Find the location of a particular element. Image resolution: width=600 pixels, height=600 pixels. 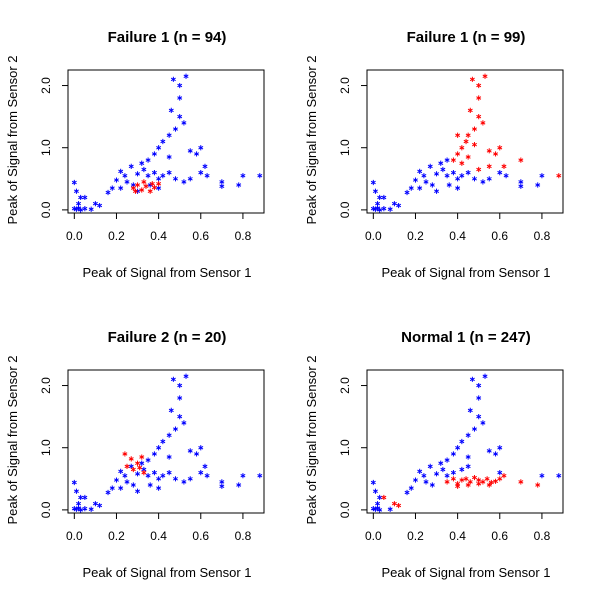

data-points is located at coordinates (466, 143).